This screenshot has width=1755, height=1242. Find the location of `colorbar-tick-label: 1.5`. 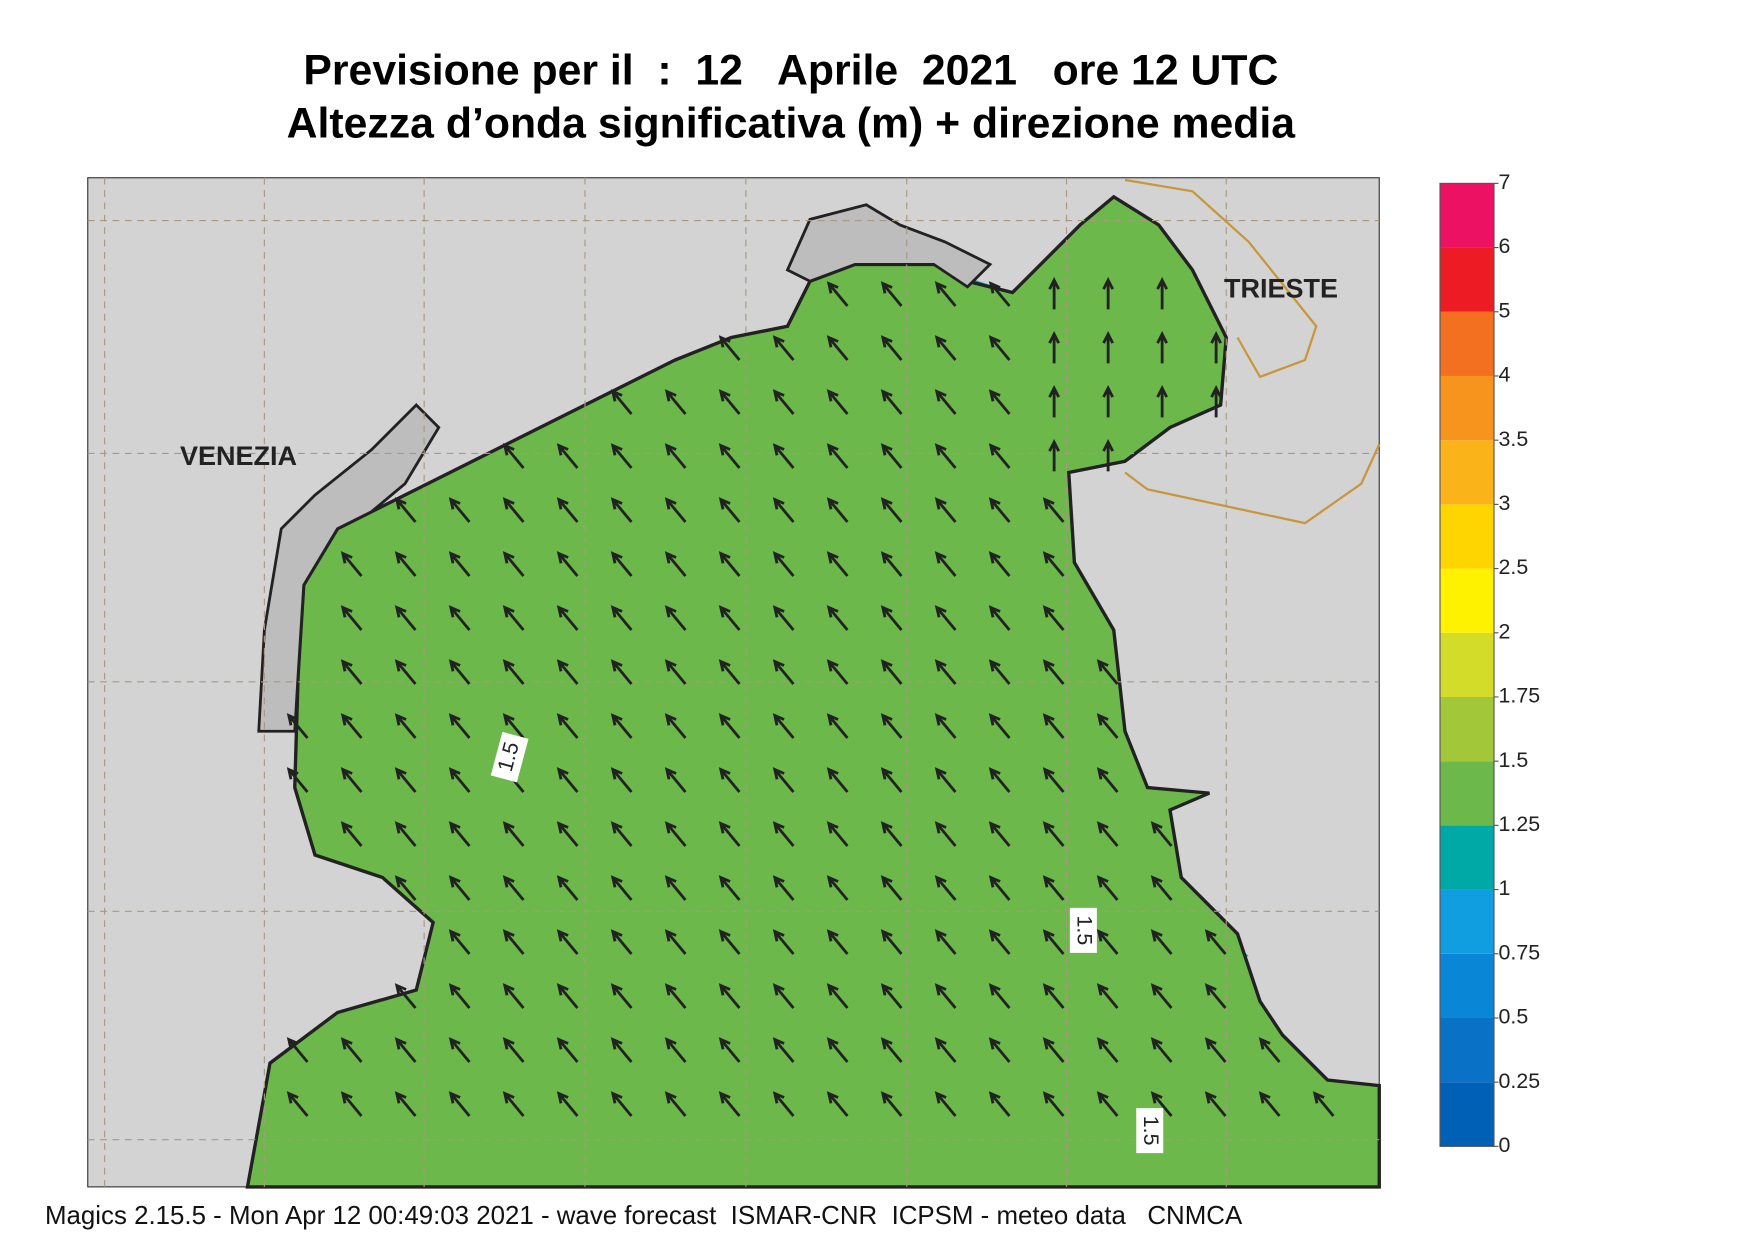

colorbar-tick-label: 1.5 is located at coordinates (1514, 760).